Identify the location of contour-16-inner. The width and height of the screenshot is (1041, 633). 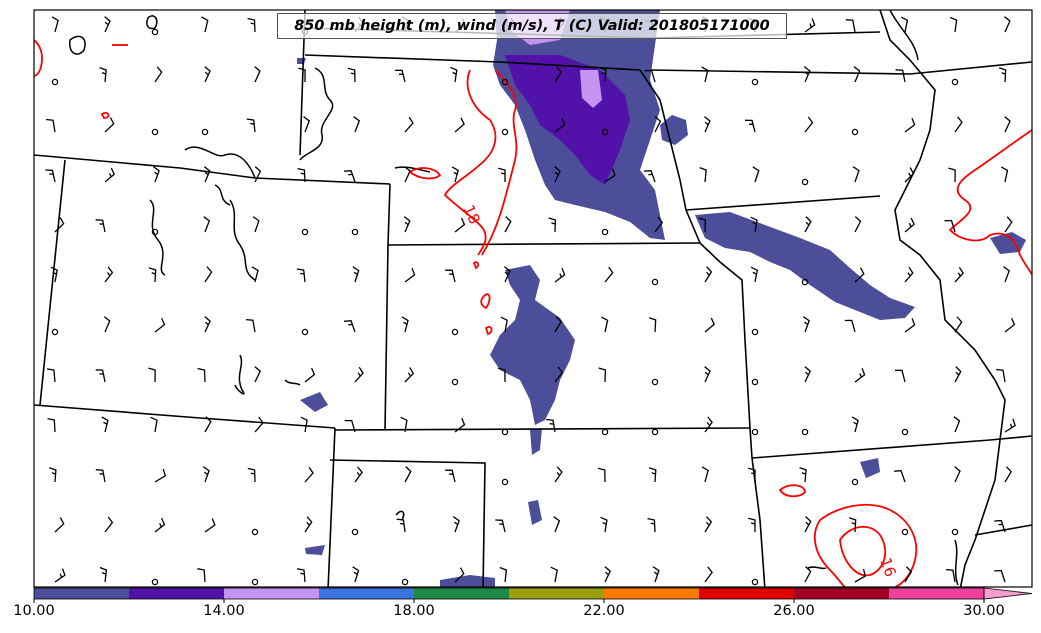
(863, 551).